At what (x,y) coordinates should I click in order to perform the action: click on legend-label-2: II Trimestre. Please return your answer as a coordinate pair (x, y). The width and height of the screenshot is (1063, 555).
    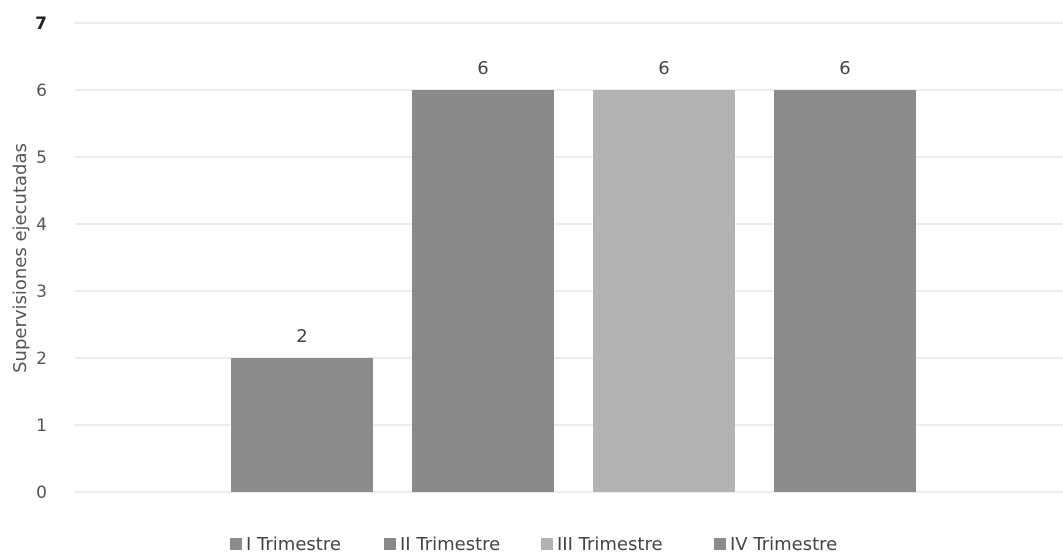
    Looking at the image, I should click on (450, 544).